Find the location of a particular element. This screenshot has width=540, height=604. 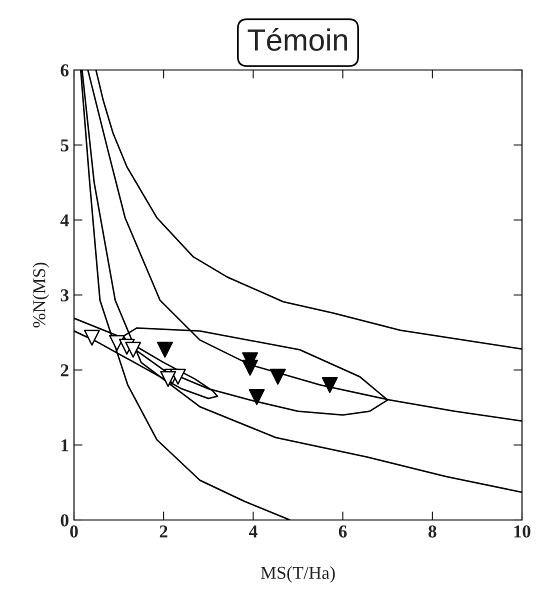

x-tick-label: 4 is located at coordinates (253, 532).